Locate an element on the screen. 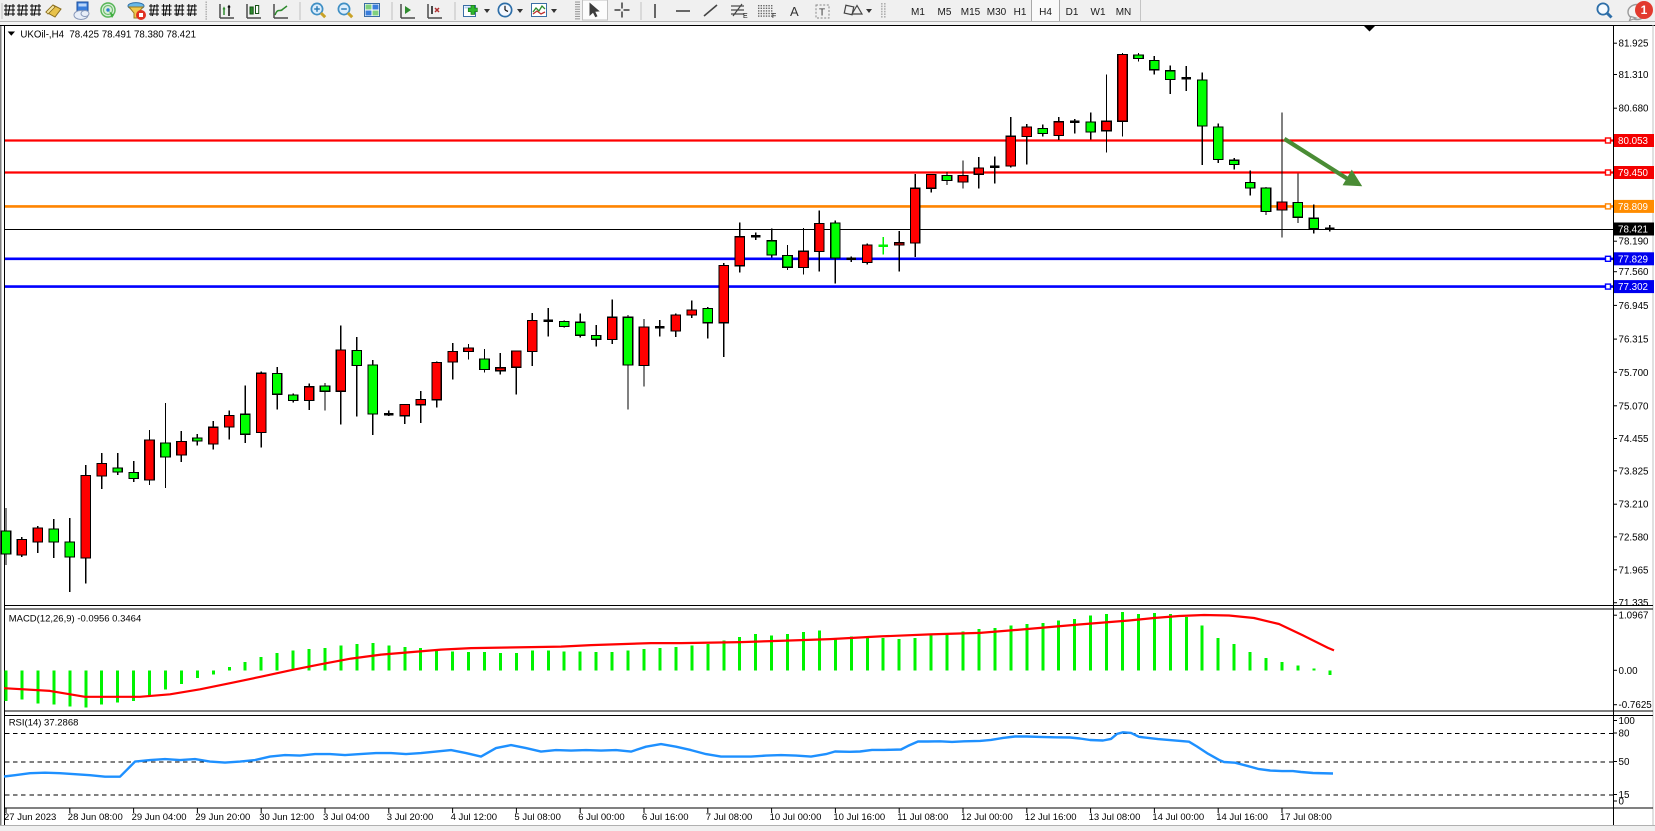 The width and height of the screenshot is (1655, 831). svg-text: 10 Jul 00:00 is located at coordinates (796, 817).